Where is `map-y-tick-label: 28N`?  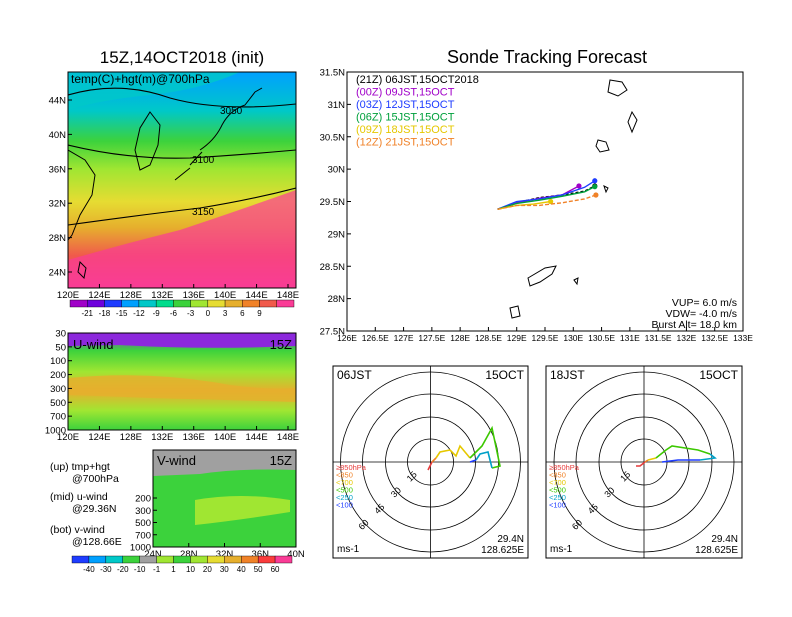
map-y-tick-label: 28N is located at coordinates (58, 238).